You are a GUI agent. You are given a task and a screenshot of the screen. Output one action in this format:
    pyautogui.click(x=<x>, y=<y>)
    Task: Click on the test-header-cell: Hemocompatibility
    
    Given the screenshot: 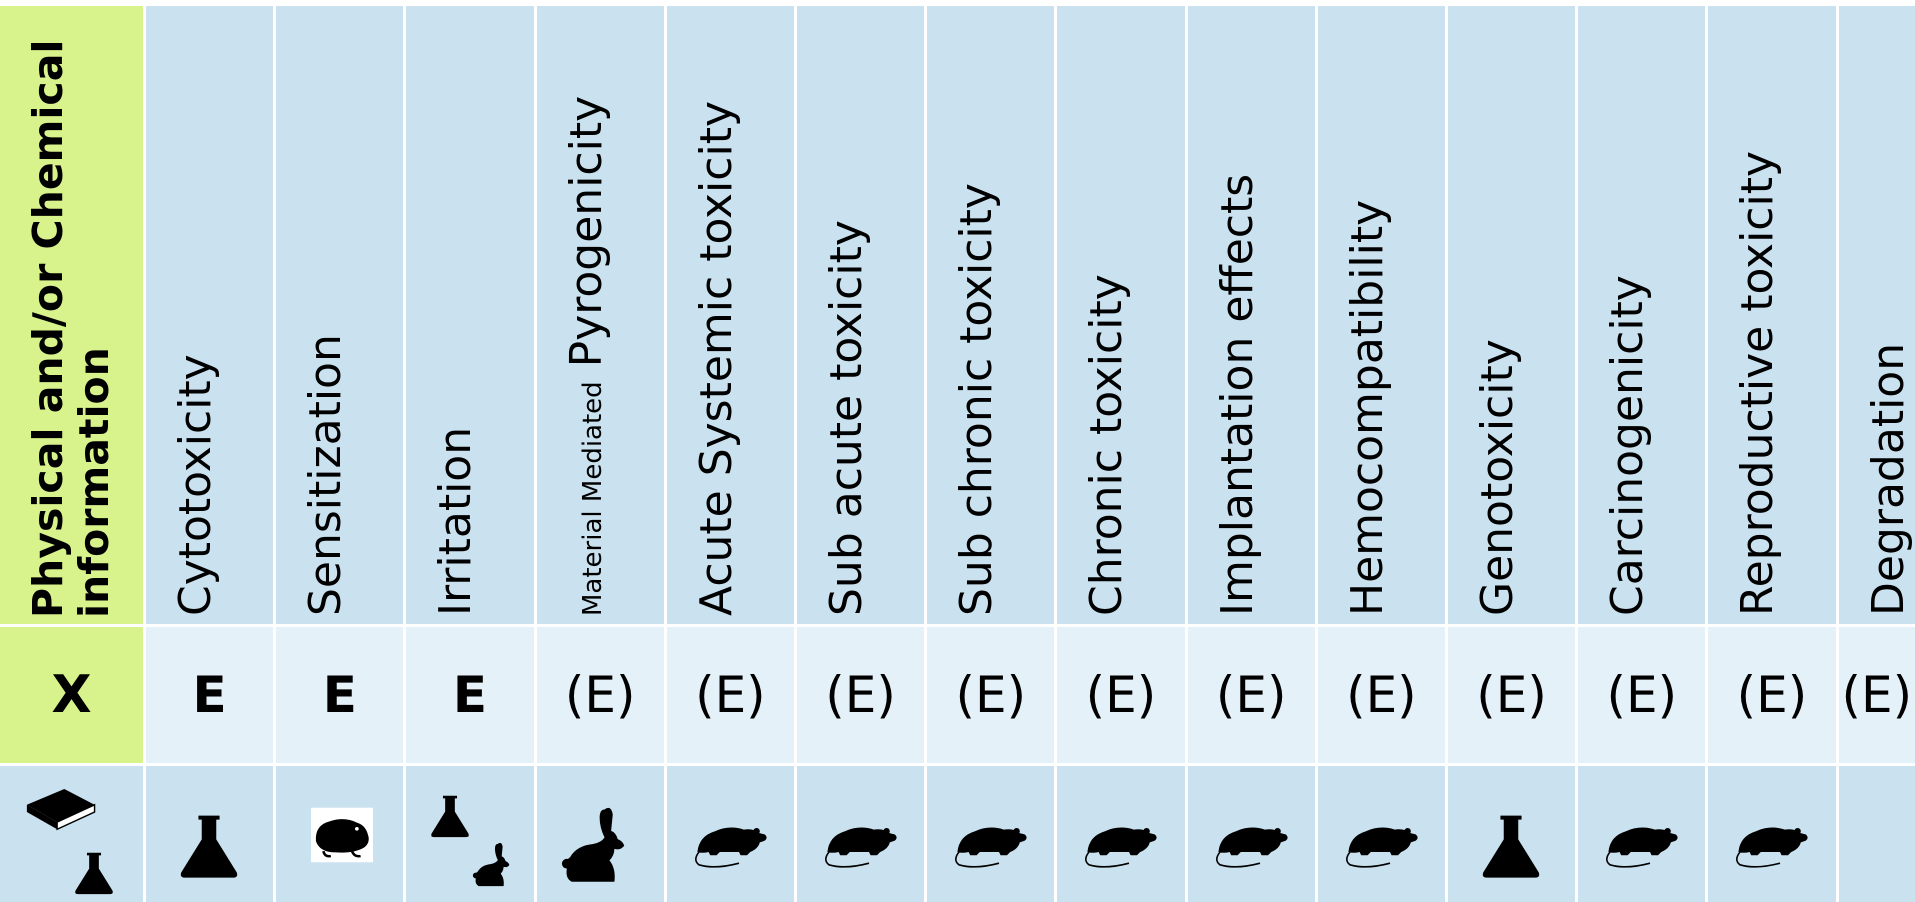 What is the action you would take?
    pyautogui.click(x=1381, y=315)
    